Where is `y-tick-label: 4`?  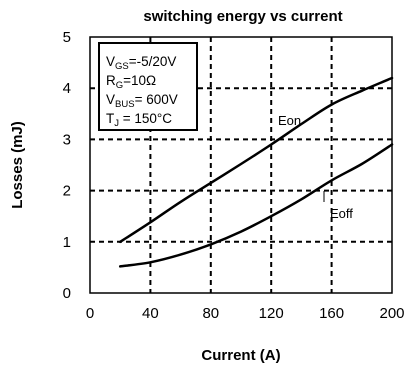 y-tick-label: 4 is located at coordinates (67, 88).